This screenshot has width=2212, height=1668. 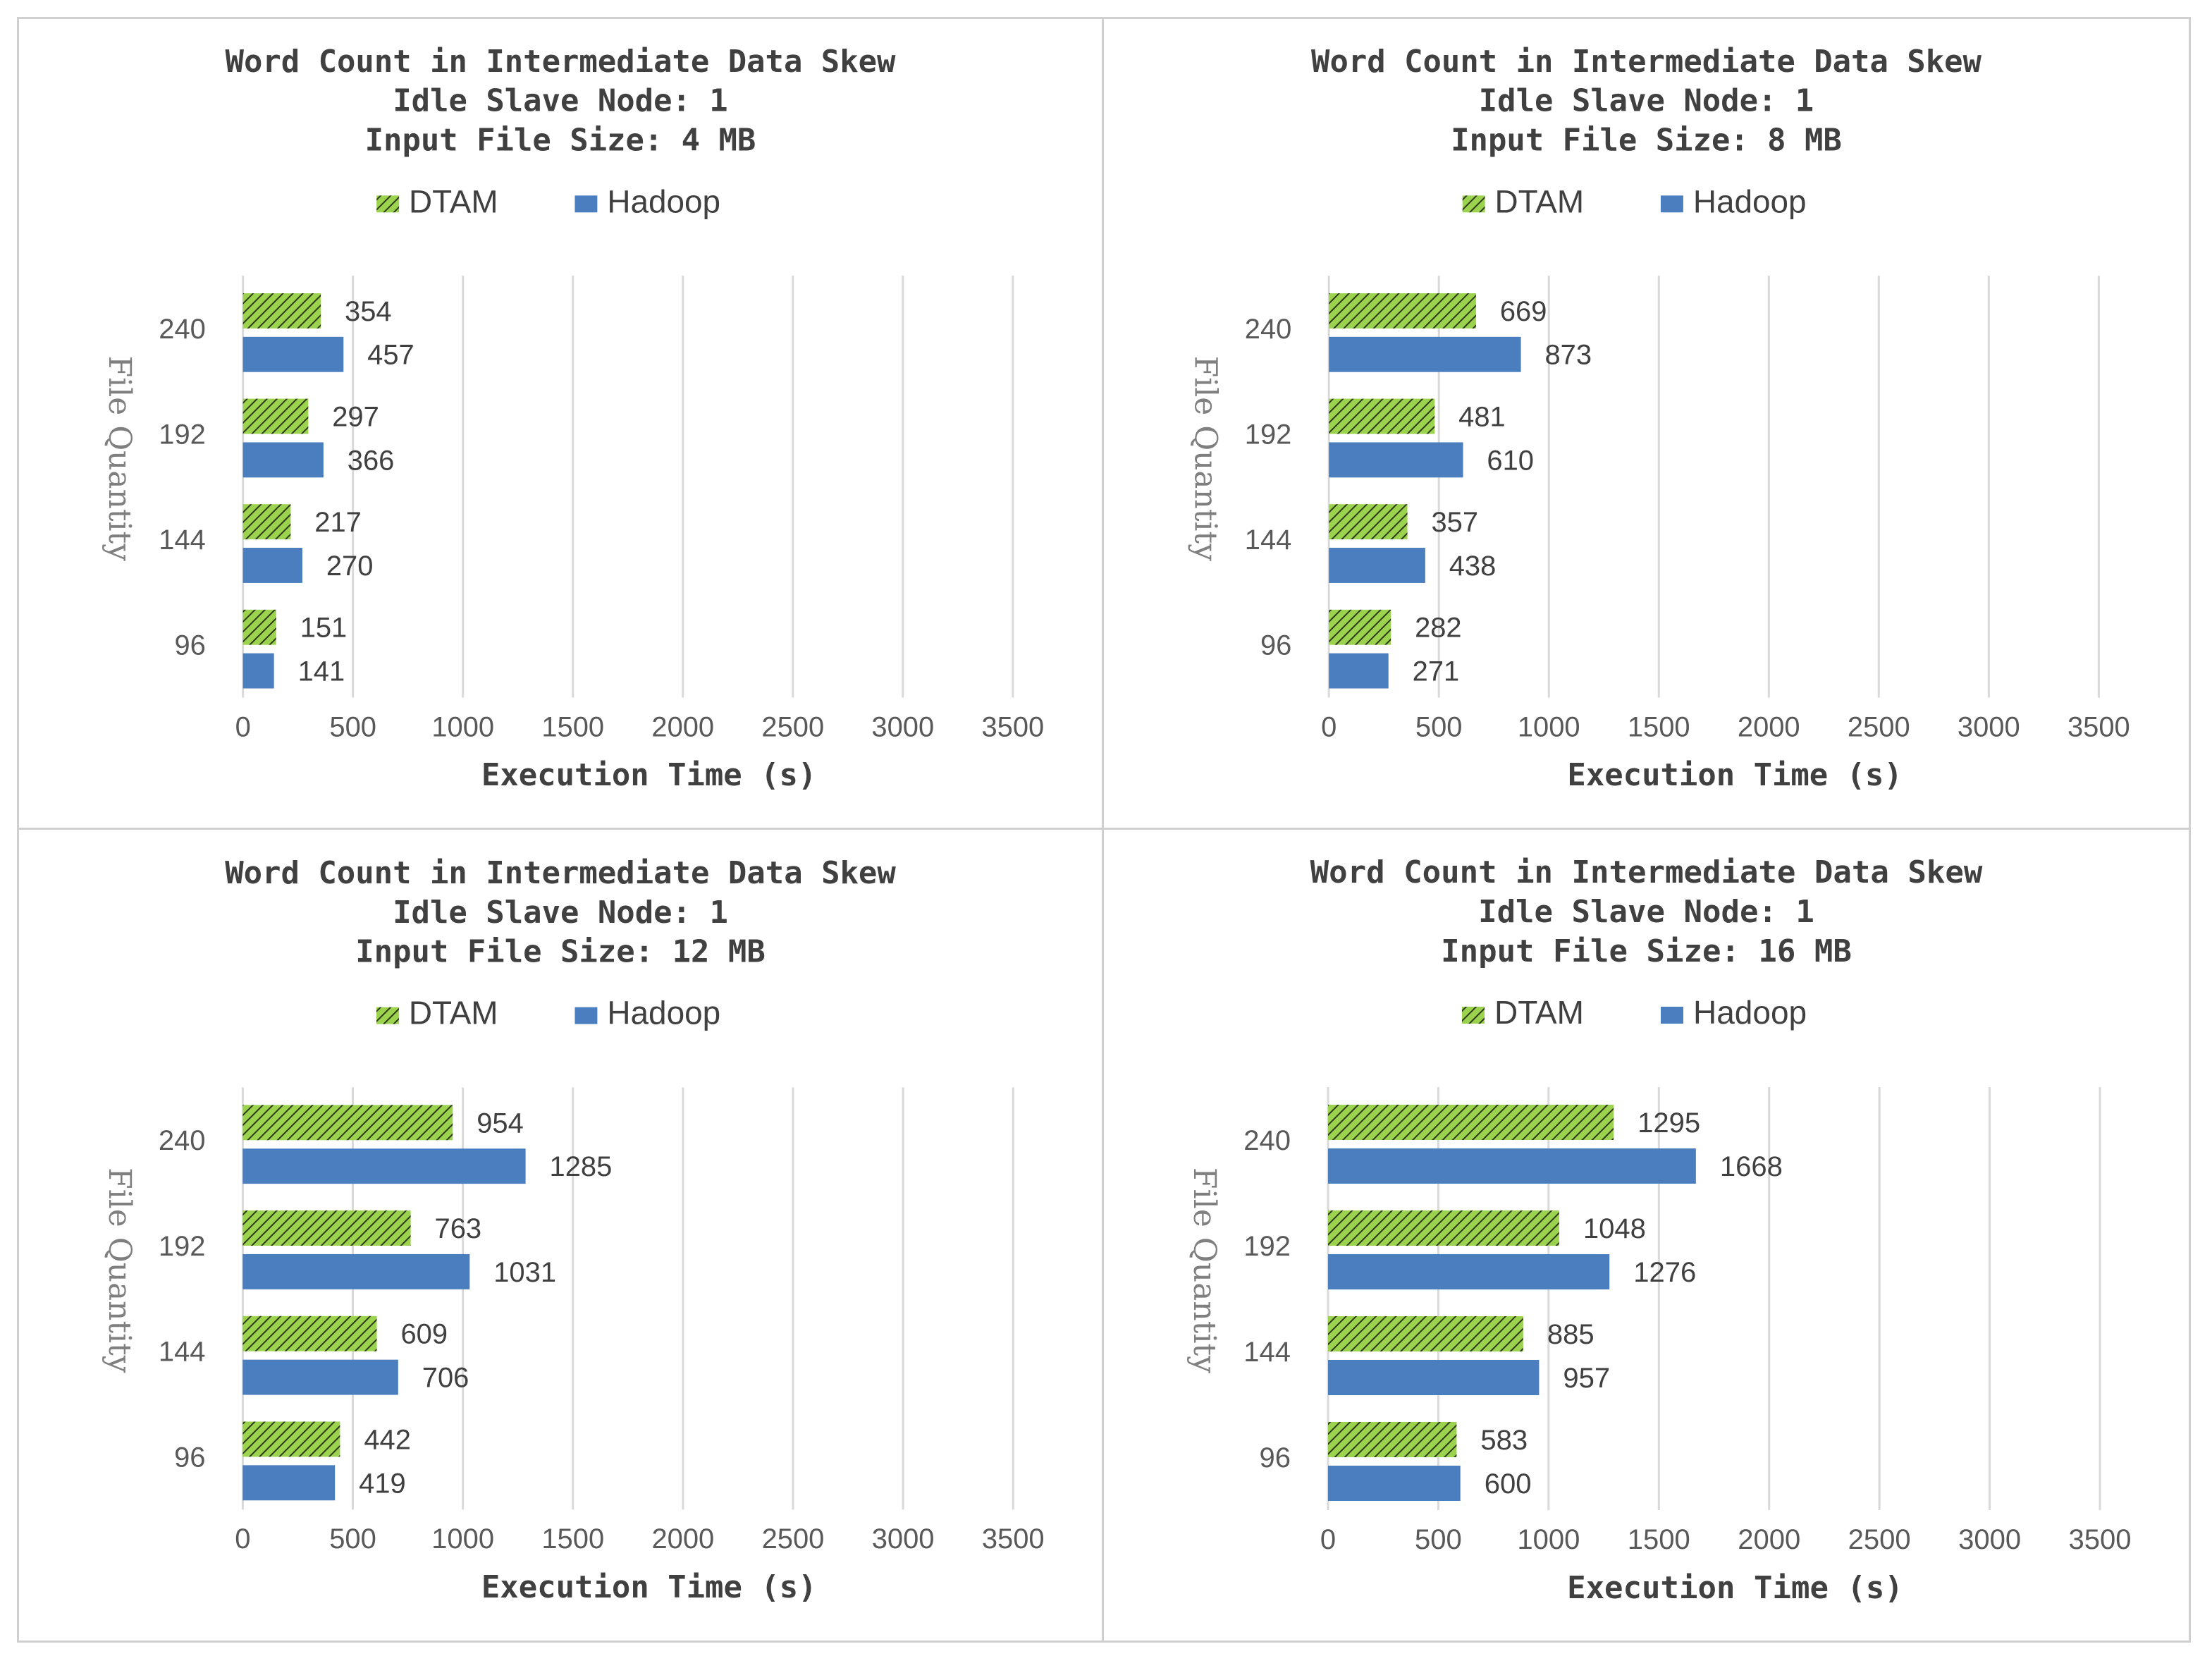 I want to click on data-label: 610, so click(x=1510, y=461).